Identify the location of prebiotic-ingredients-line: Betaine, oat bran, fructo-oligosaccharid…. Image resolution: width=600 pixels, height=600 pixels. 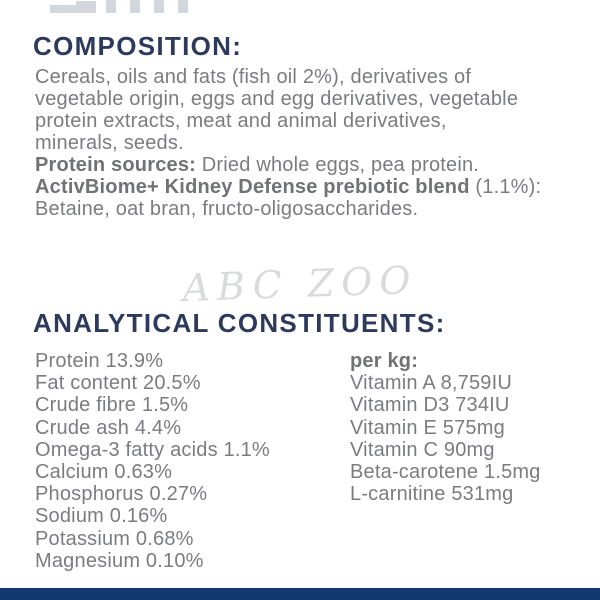
(227, 209).